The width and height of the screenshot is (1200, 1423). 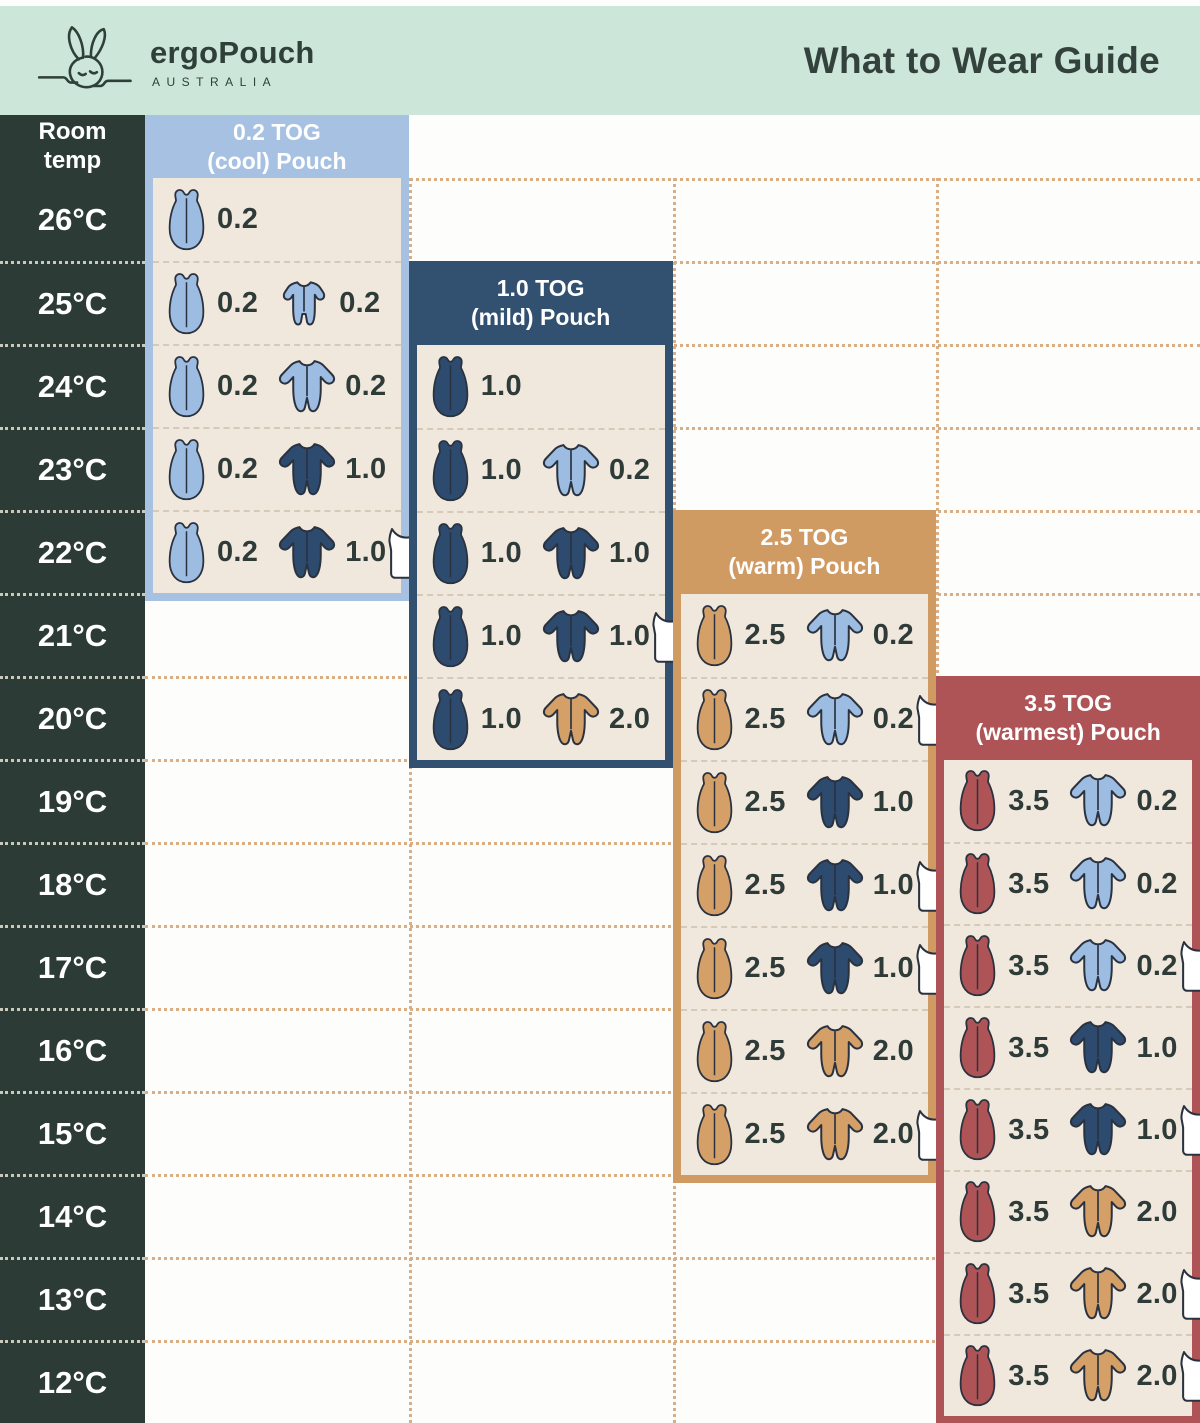 I want to click on temp-label: 21°C, so click(x=72, y=634).